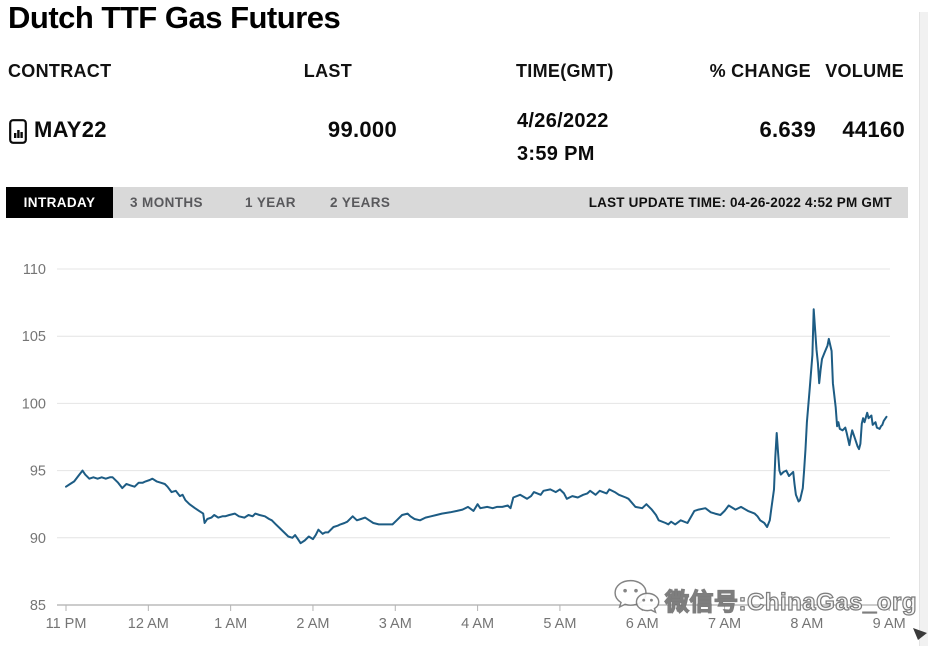 The height and width of the screenshot is (651, 928). I want to click on x-axis-label: 8 AM, so click(806, 624).